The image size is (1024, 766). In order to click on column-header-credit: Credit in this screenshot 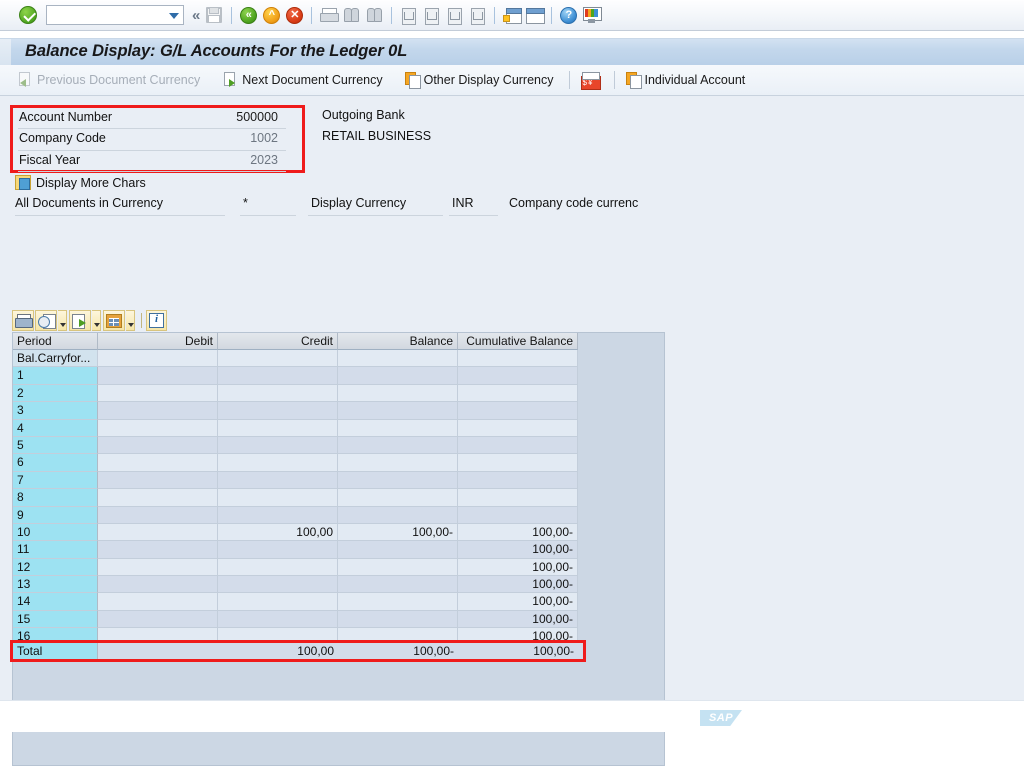, I will do `click(278, 341)`.